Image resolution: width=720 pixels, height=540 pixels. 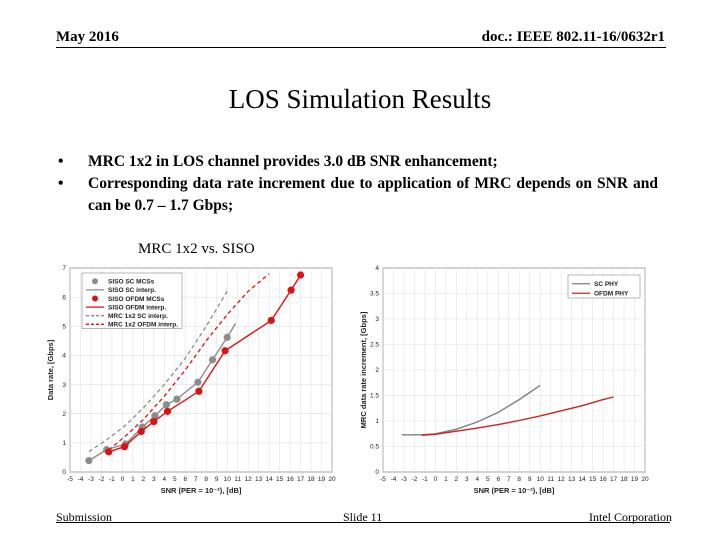 I want to click on y-tick-label: 2.5, so click(x=374, y=345).